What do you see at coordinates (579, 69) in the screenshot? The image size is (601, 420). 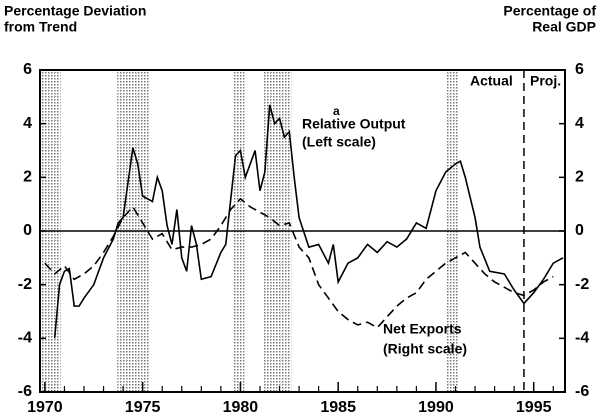 I see `y2-tick-label: 6` at bounding box center [579, 69].